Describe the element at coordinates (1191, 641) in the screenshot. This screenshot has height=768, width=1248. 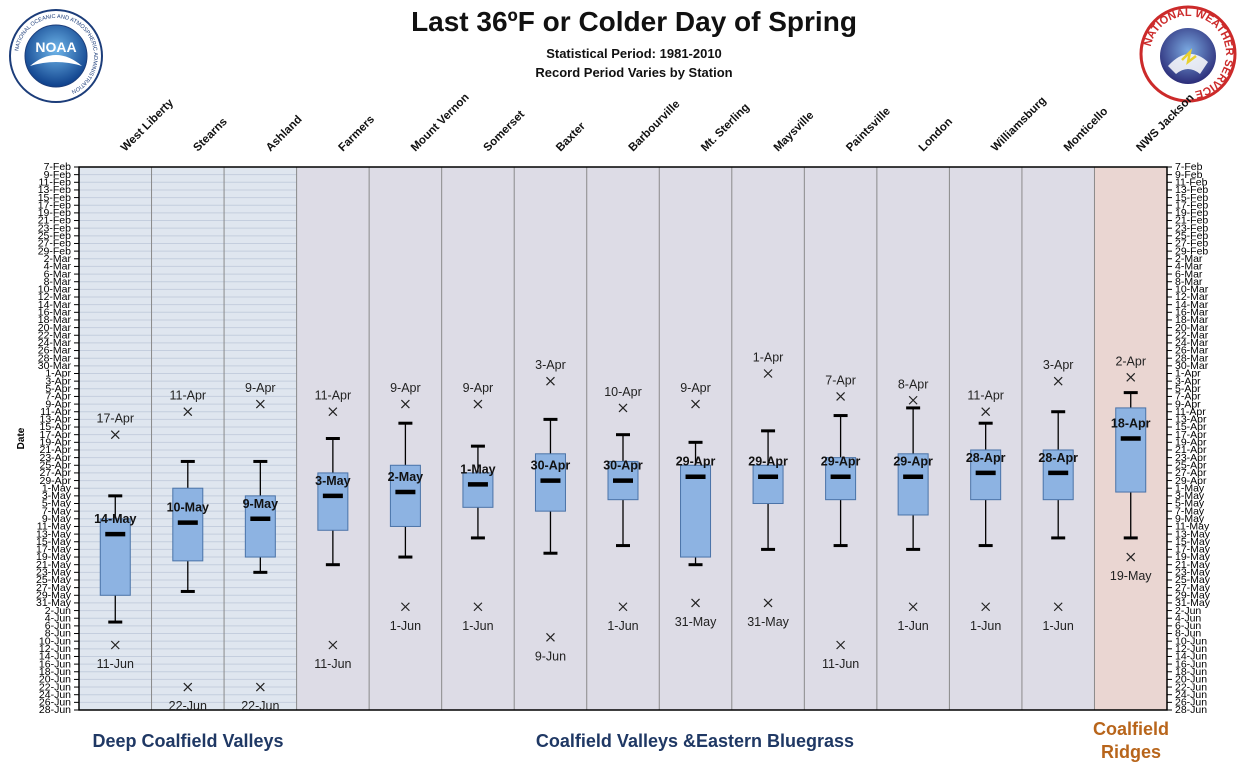
I see `y-tick-label-right: 10-Jun` at that location.